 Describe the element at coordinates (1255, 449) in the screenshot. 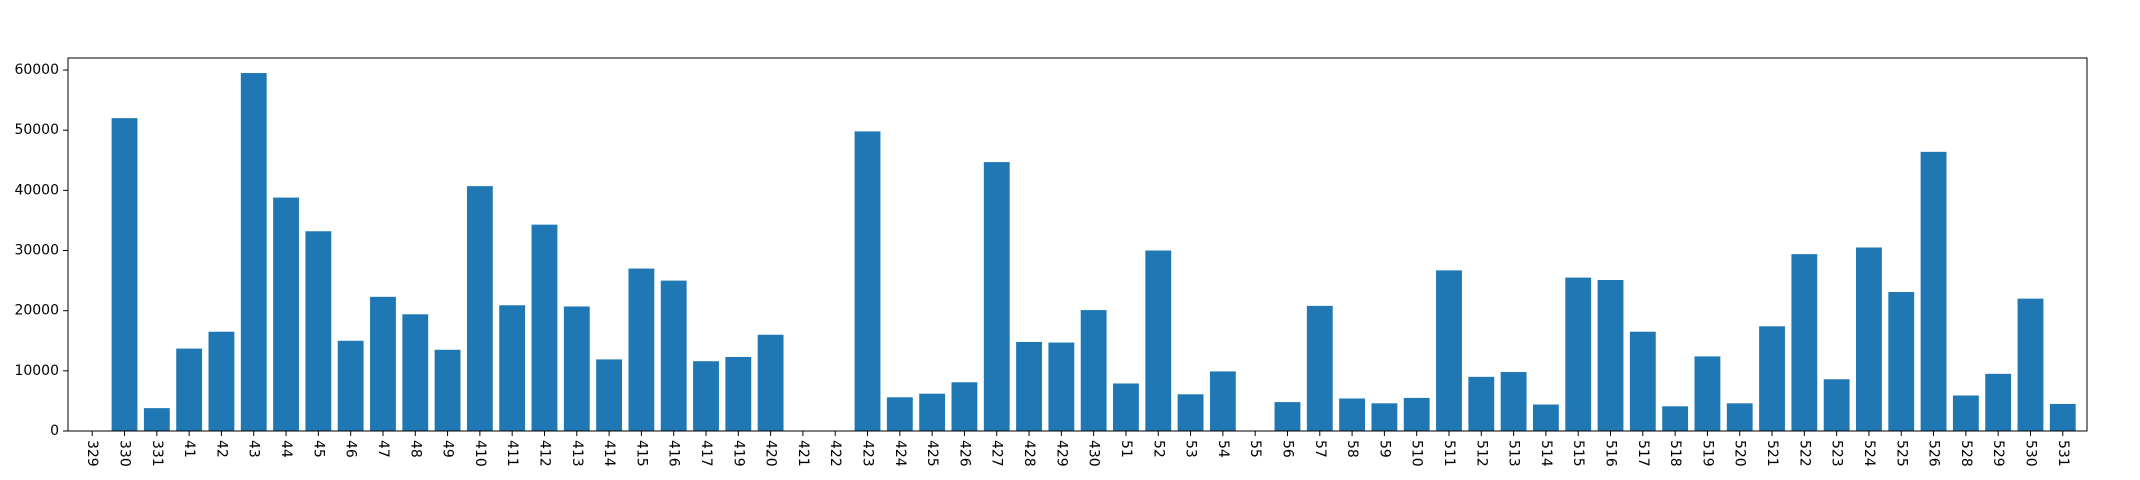

I see `x-tick-label-55: 55` at that location.